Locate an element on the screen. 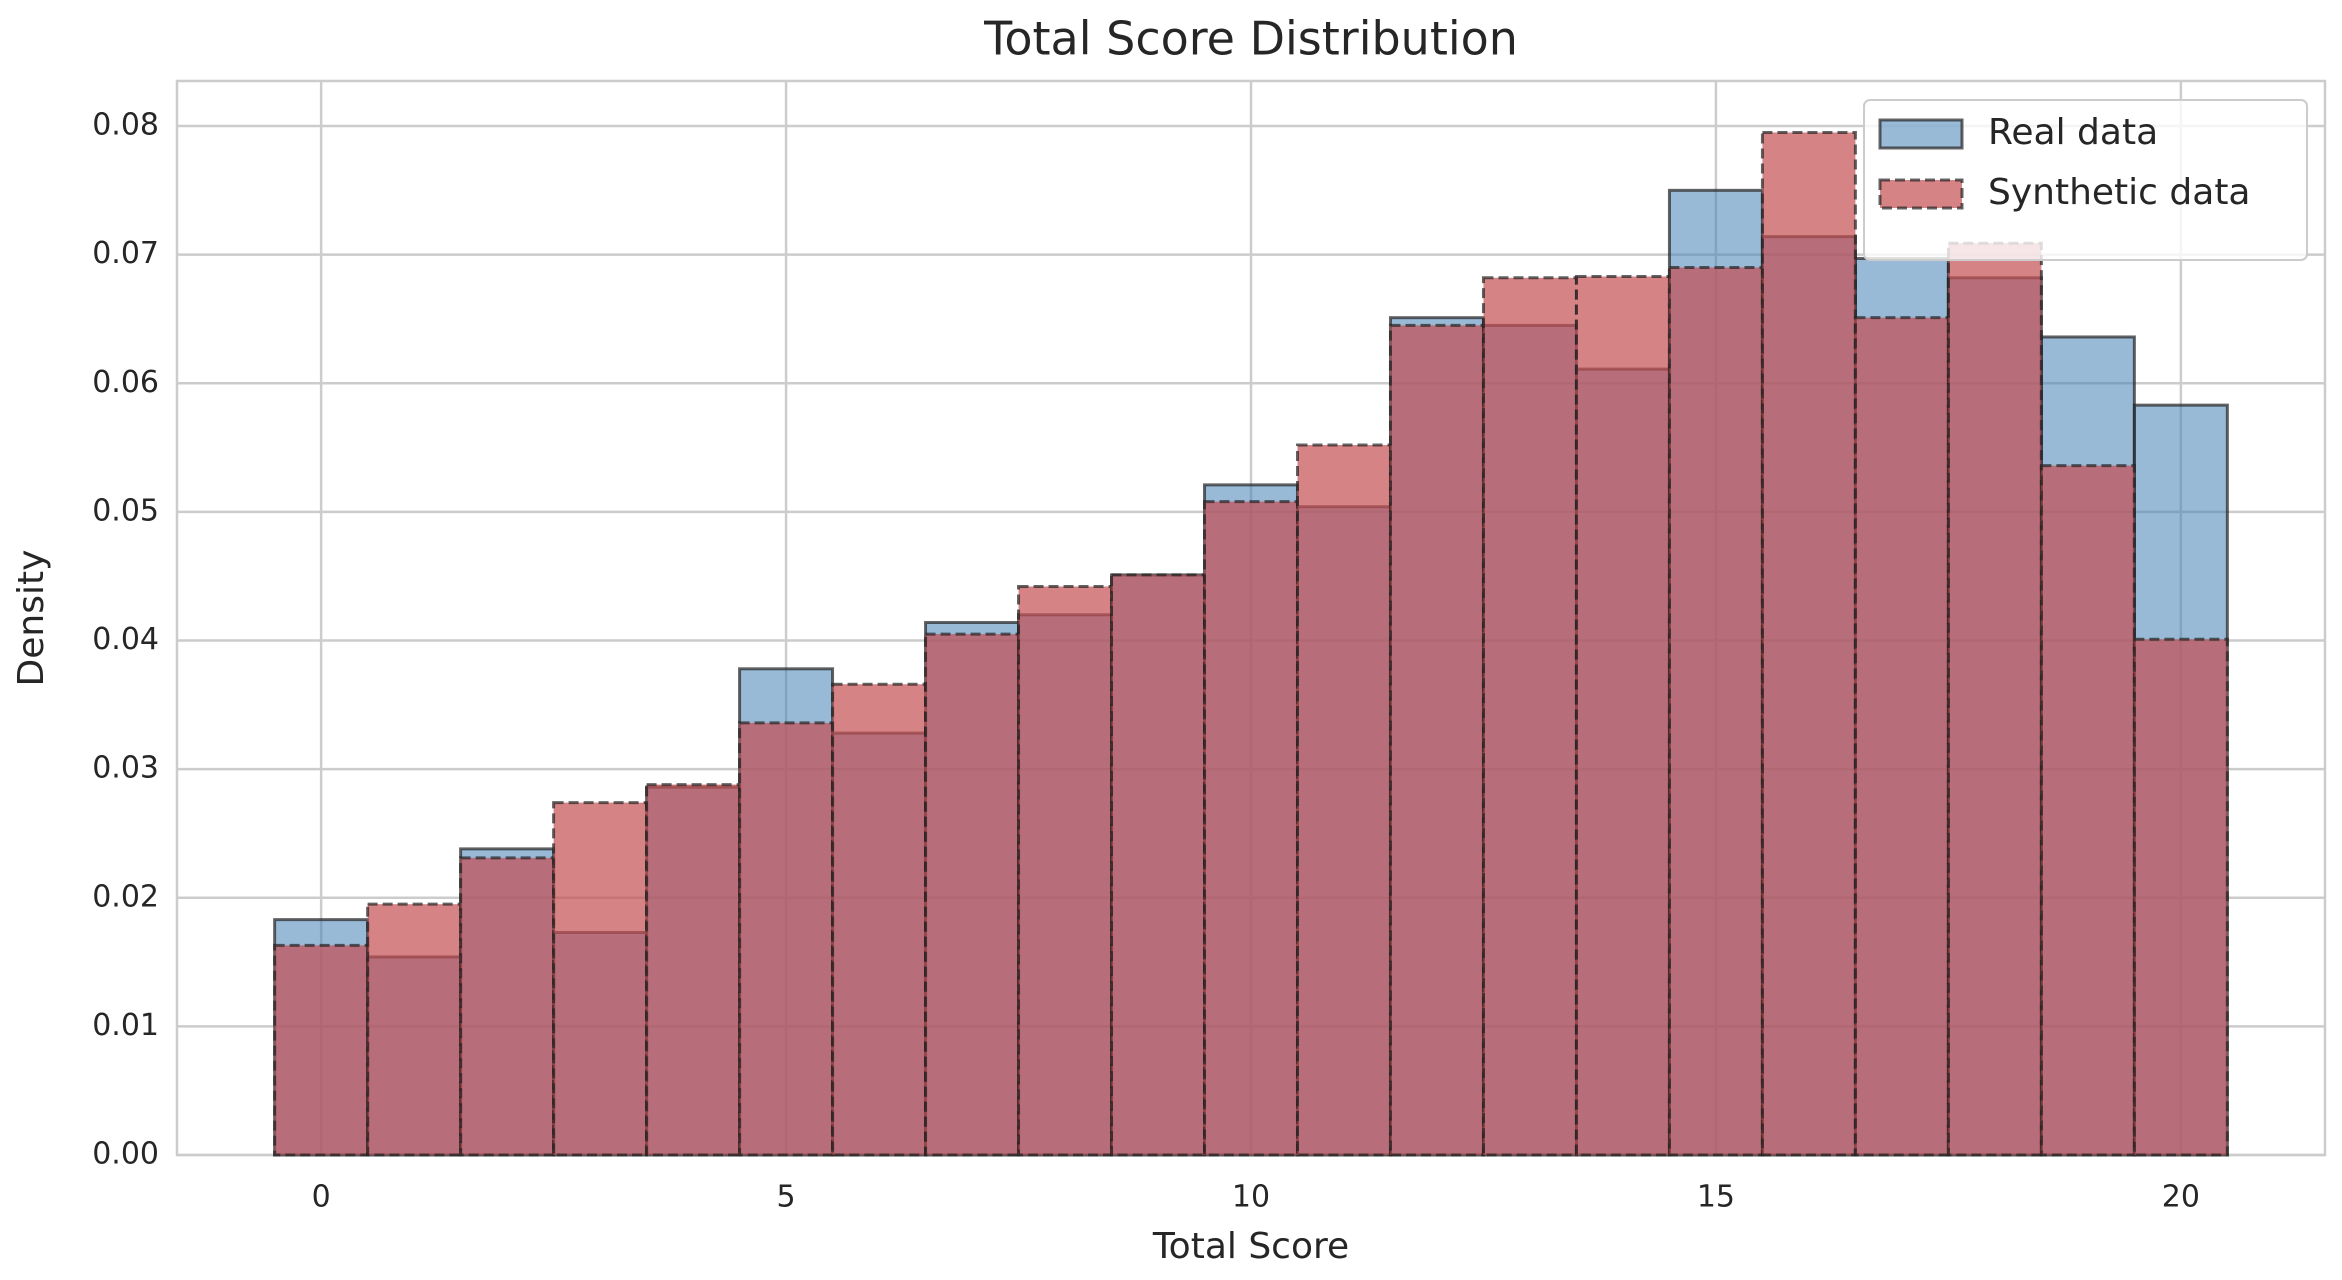  y-tick-label: 0.06 is located at coordinates (125, 382).